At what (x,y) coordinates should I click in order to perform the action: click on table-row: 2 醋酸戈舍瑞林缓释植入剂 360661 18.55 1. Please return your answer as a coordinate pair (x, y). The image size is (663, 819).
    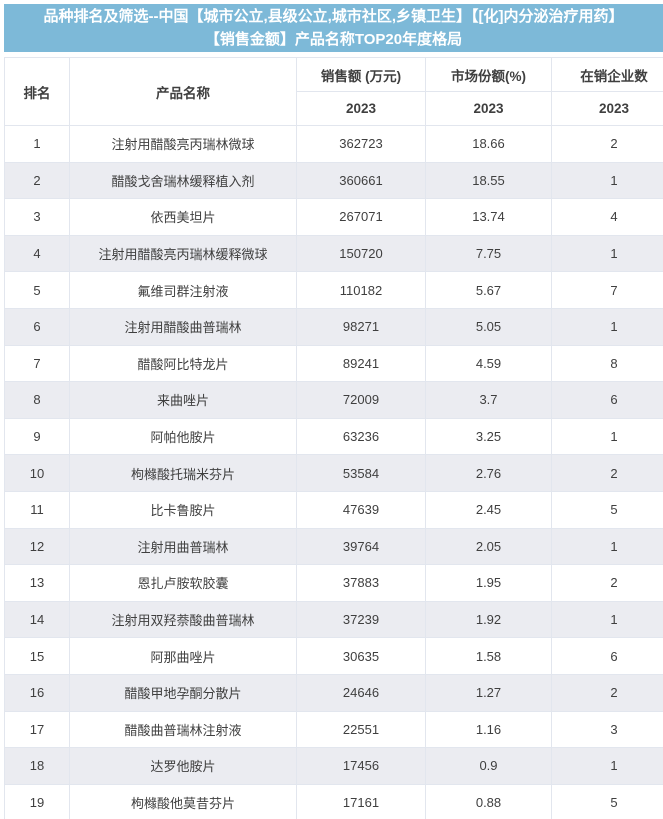
    Looking at the image, I should click on (333, 180).